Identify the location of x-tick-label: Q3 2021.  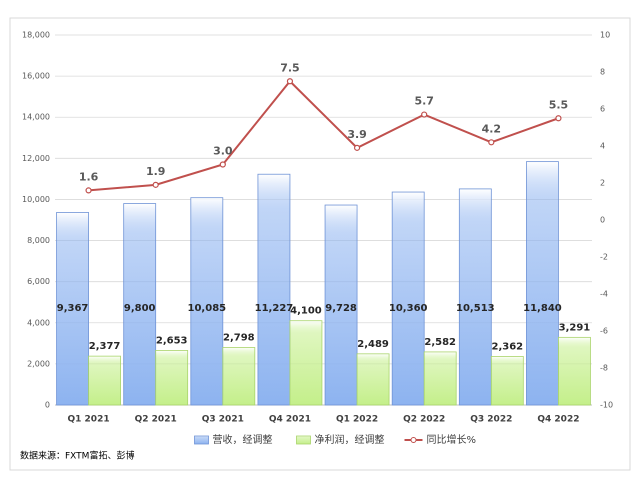
(223, 420).